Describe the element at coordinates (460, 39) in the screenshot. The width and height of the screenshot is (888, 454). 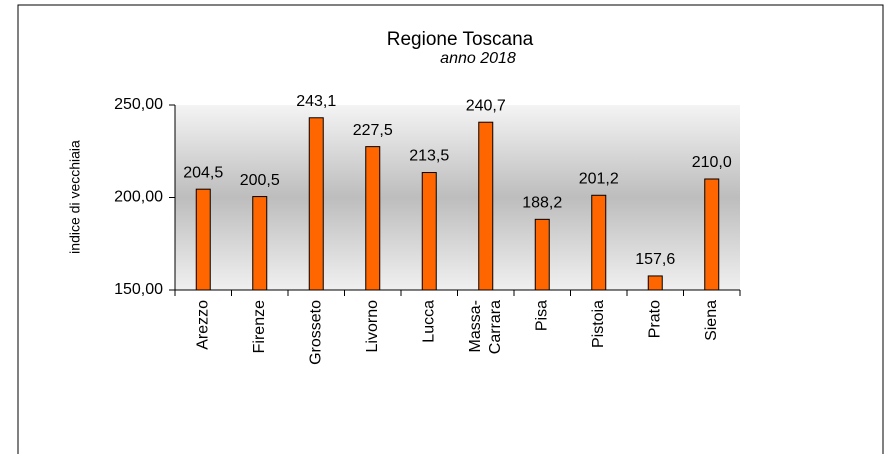
I see `chart-title: Regione Toscana` at that location.